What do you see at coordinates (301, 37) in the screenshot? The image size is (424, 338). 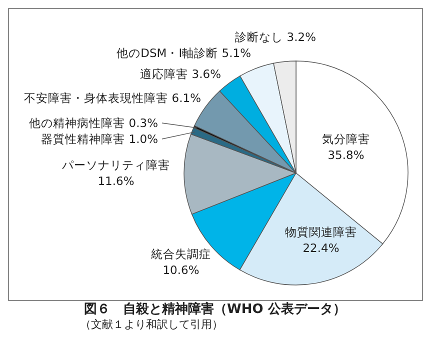 I see `data-label: 3.2%` at bounding box center [301, 37].